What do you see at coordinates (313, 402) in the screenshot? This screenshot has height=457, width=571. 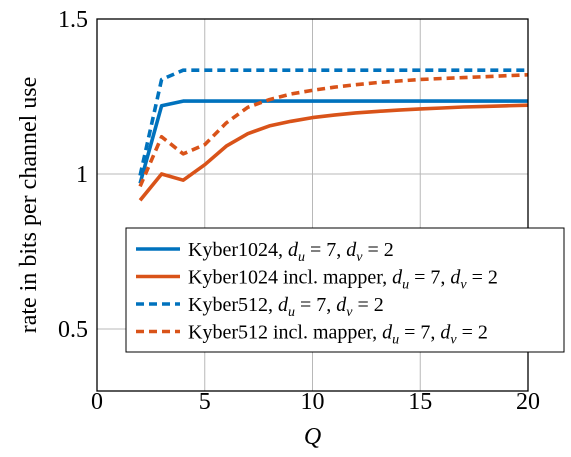 I see `x-tick-label: 10` at bounding box center [313, 402].